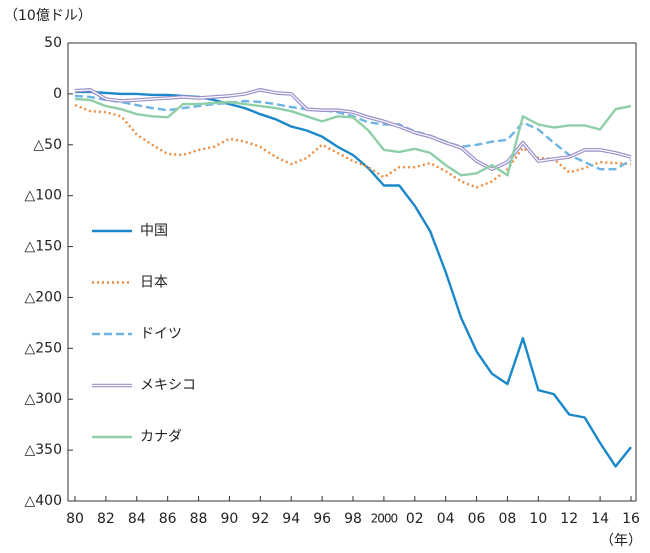 This screenshot has width=650, height=553. I want to click on series-line-inner, so click(353, 129).